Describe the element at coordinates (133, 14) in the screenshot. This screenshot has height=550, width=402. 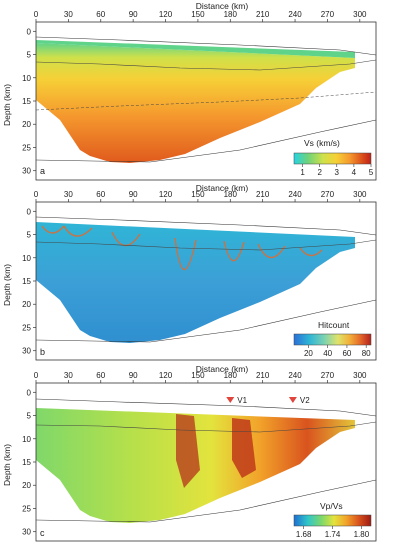
I see `x-tick-label: 90` at that location.